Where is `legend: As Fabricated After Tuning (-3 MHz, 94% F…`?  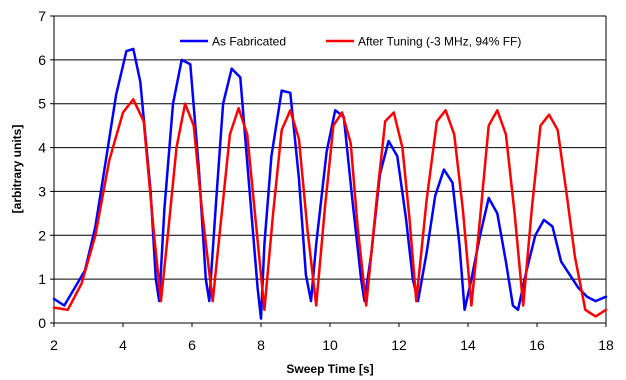 legend: As Fabricated After Tuning (-3 MHz, 94% F… is located at coordinates (350, 42).